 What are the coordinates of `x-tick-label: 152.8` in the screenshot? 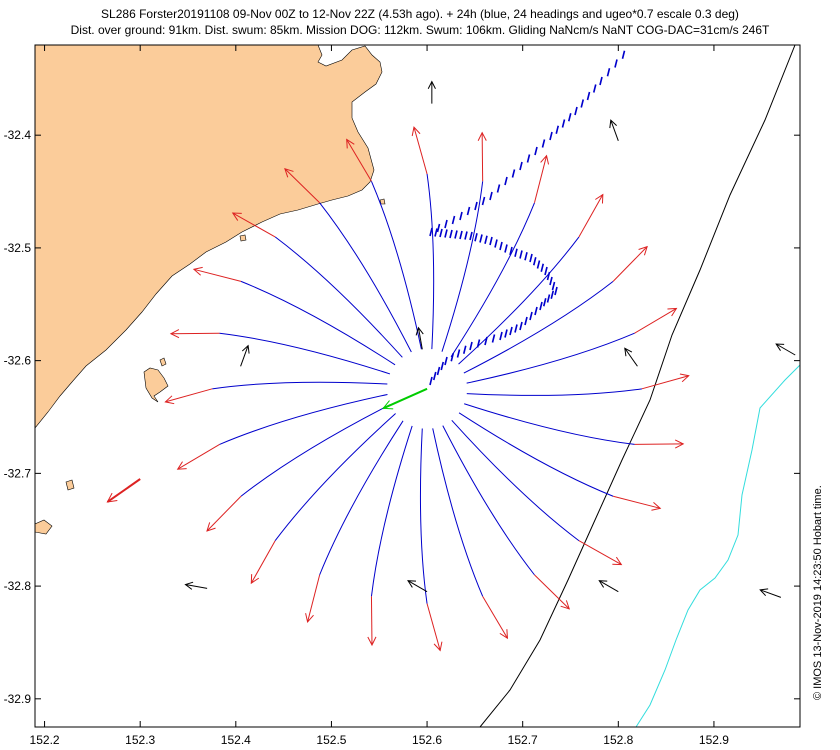 It's located at (618, 740).